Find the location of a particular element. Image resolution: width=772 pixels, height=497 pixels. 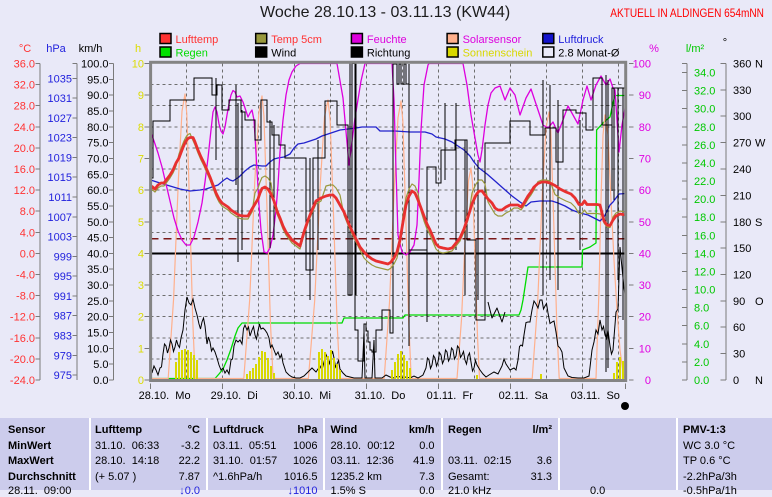

svg-text: Solarsensor is located at coordinates (492, 40).